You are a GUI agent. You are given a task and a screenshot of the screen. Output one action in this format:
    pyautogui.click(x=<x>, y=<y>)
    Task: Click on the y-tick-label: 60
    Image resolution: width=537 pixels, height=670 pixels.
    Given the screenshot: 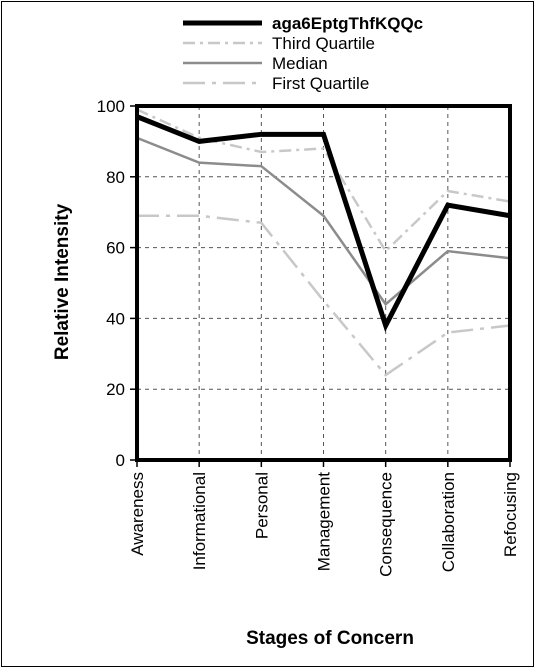 What is the action you would take?
    pyautogui.click(x=115, y=248)
    